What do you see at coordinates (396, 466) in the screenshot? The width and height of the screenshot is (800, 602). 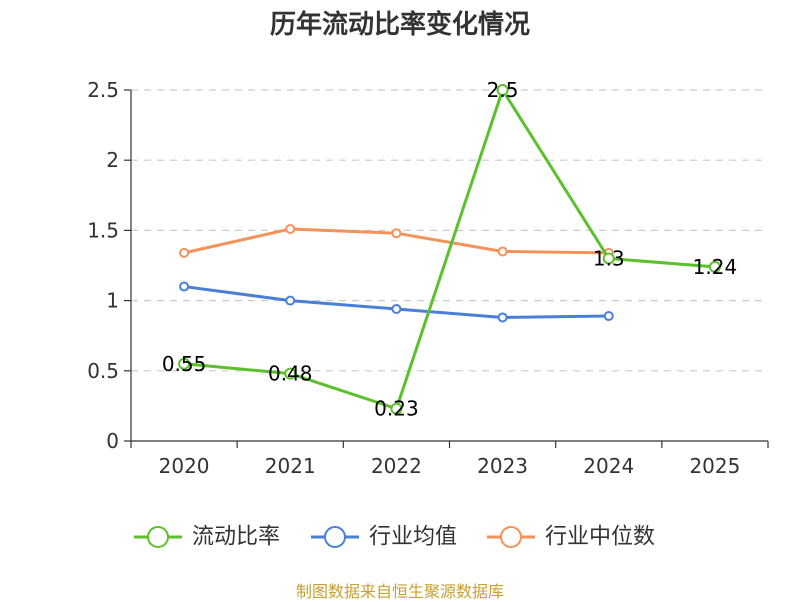 I see `x-tick-label-2022: 2022` at bounding box center [396, 466].